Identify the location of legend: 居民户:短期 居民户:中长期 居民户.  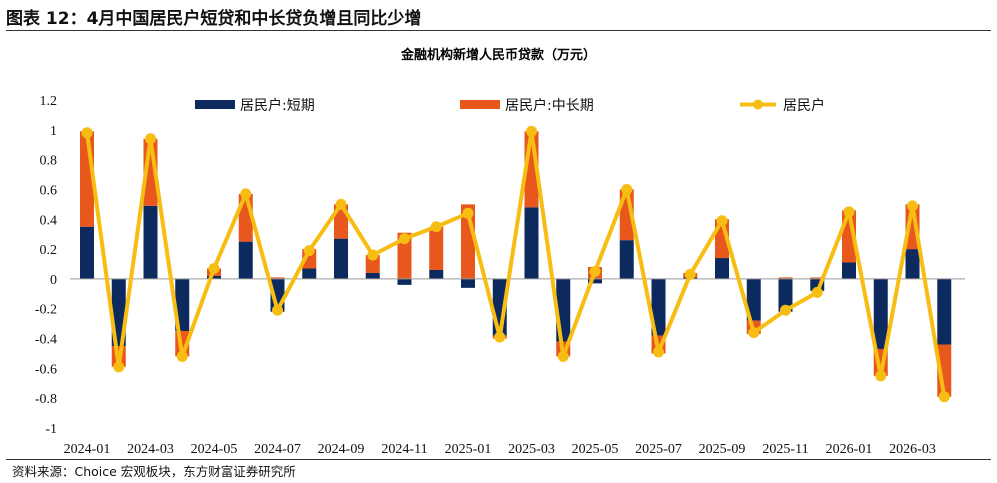
(510, 105).